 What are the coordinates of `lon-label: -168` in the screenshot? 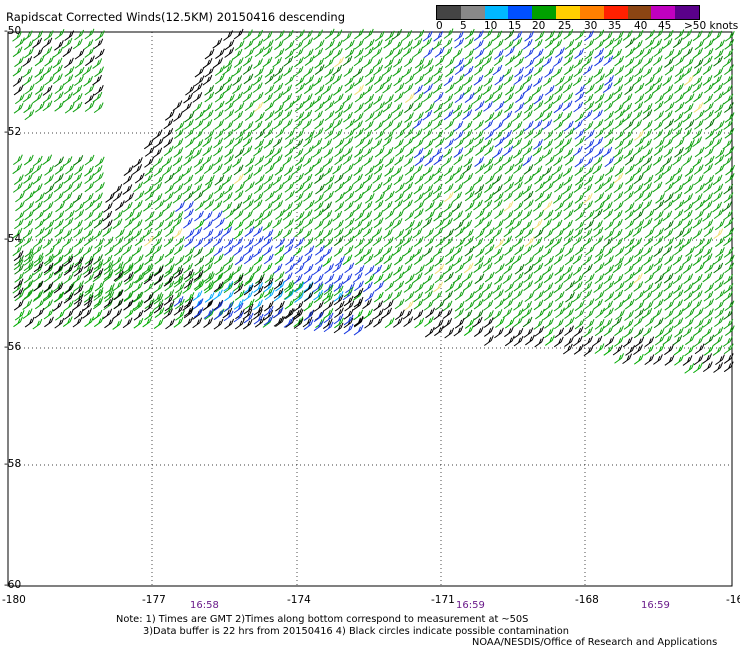 It's located at (587, 600).